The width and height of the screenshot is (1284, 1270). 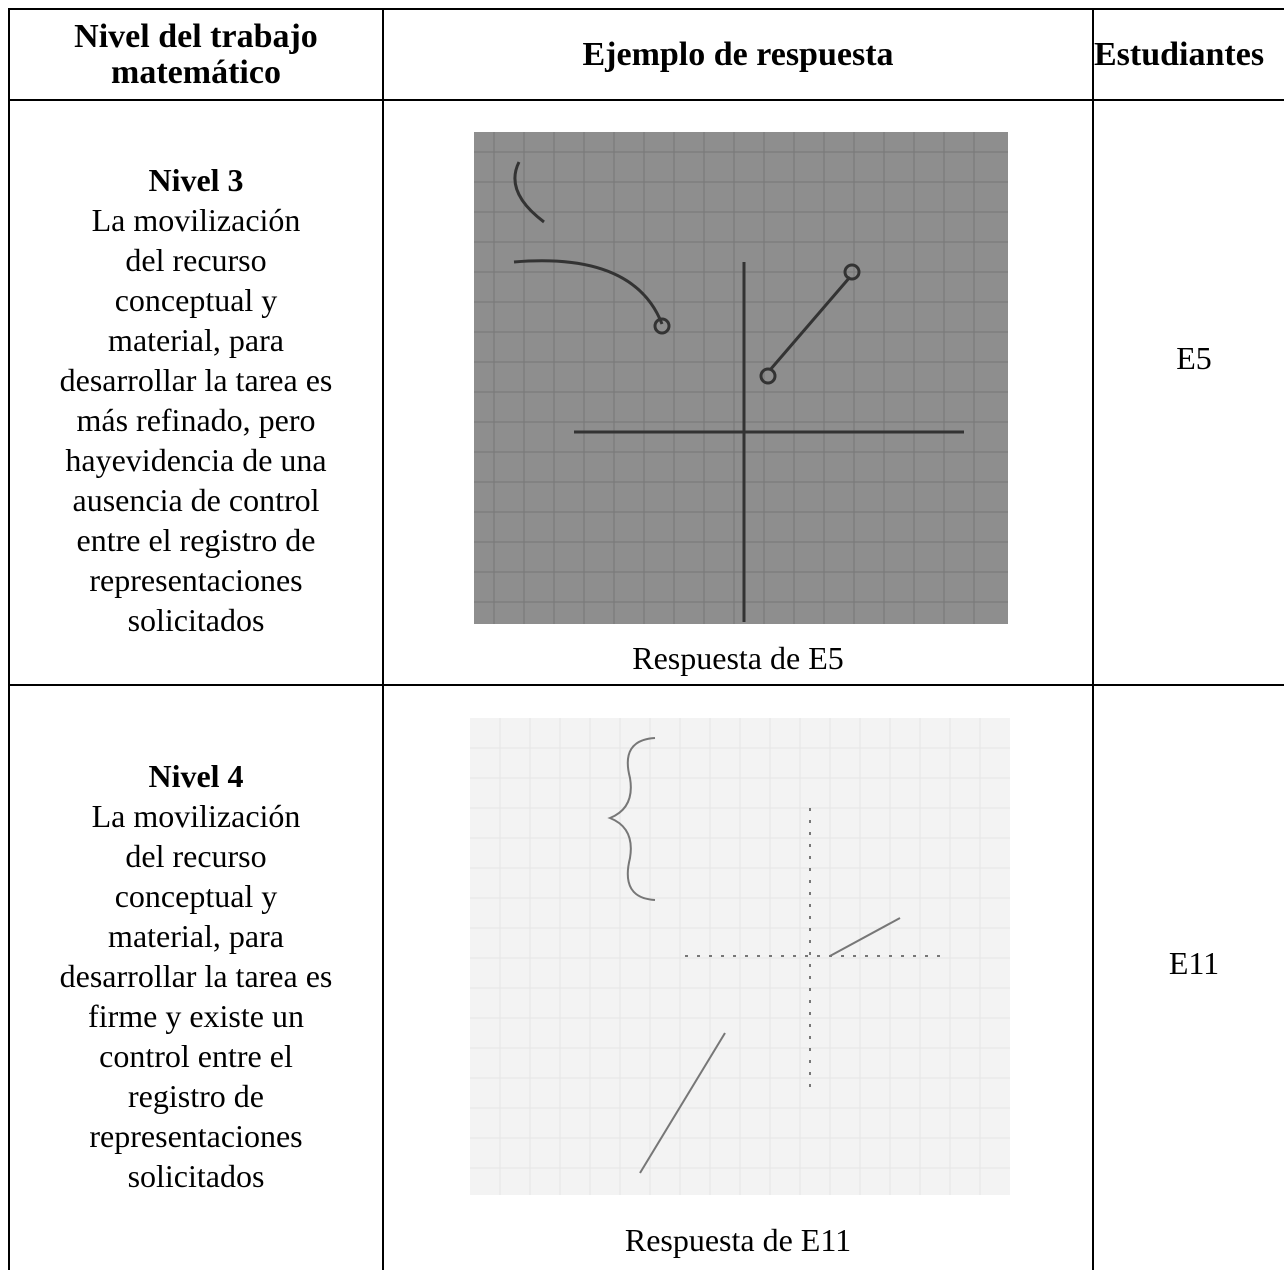 I want to click on header-cell: Ejemplo de respuesta, so click(x=738, y=54).